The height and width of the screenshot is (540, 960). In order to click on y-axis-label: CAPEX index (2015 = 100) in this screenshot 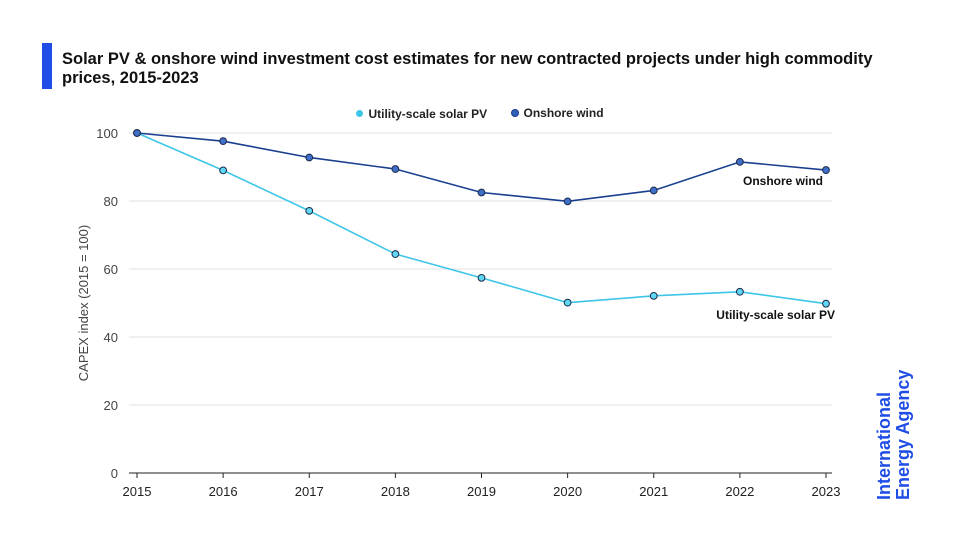, I will do `click(83, 303)`.